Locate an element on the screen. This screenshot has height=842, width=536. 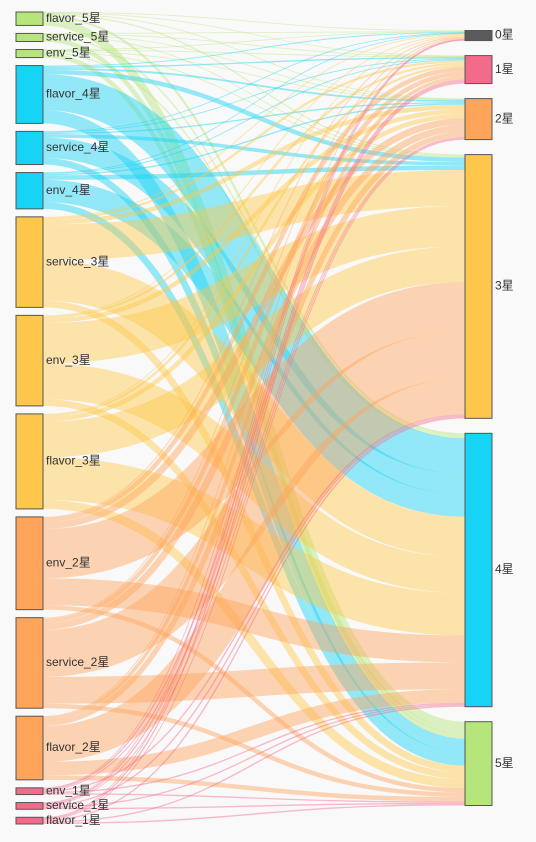
node-1-star is located at coordinates (478, 70).